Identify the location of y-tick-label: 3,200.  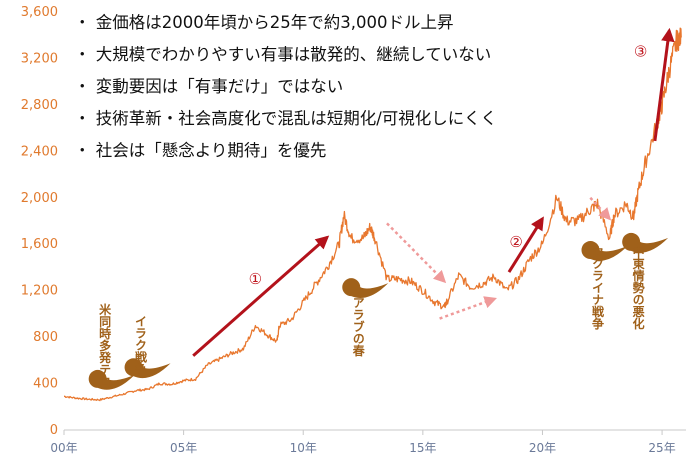
(39, 58).